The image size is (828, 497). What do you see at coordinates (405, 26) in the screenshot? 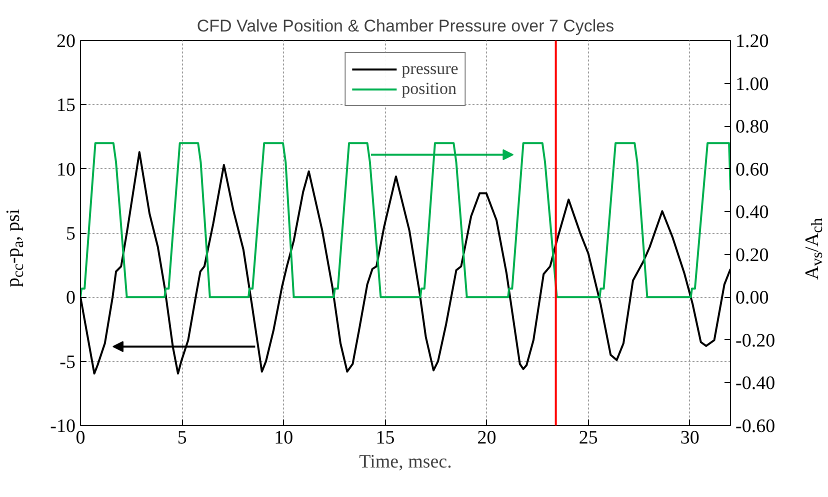
I see `chart-title: CFD Valve Position & Chamber Pressure over 7 Cycles` at bounding box center [405, 26].